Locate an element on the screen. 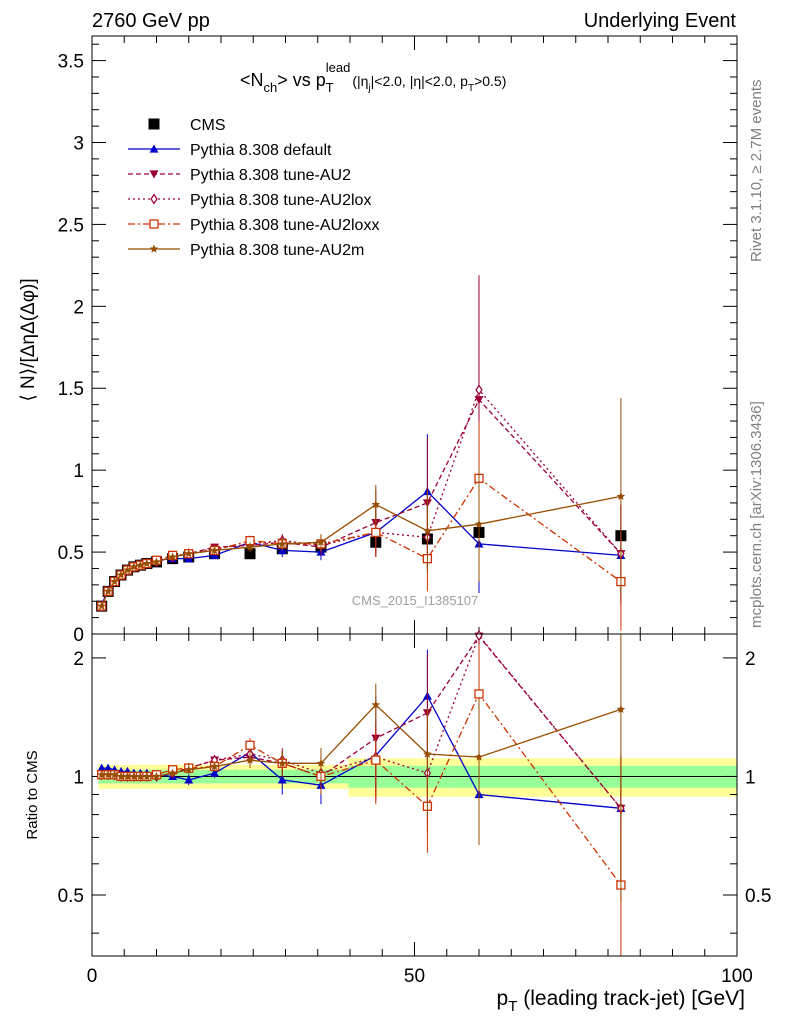 Image resolution: width=786 pixels, height=1024 pixels. header-left: 2760 GeV pp is located at coordinates (151, 21).